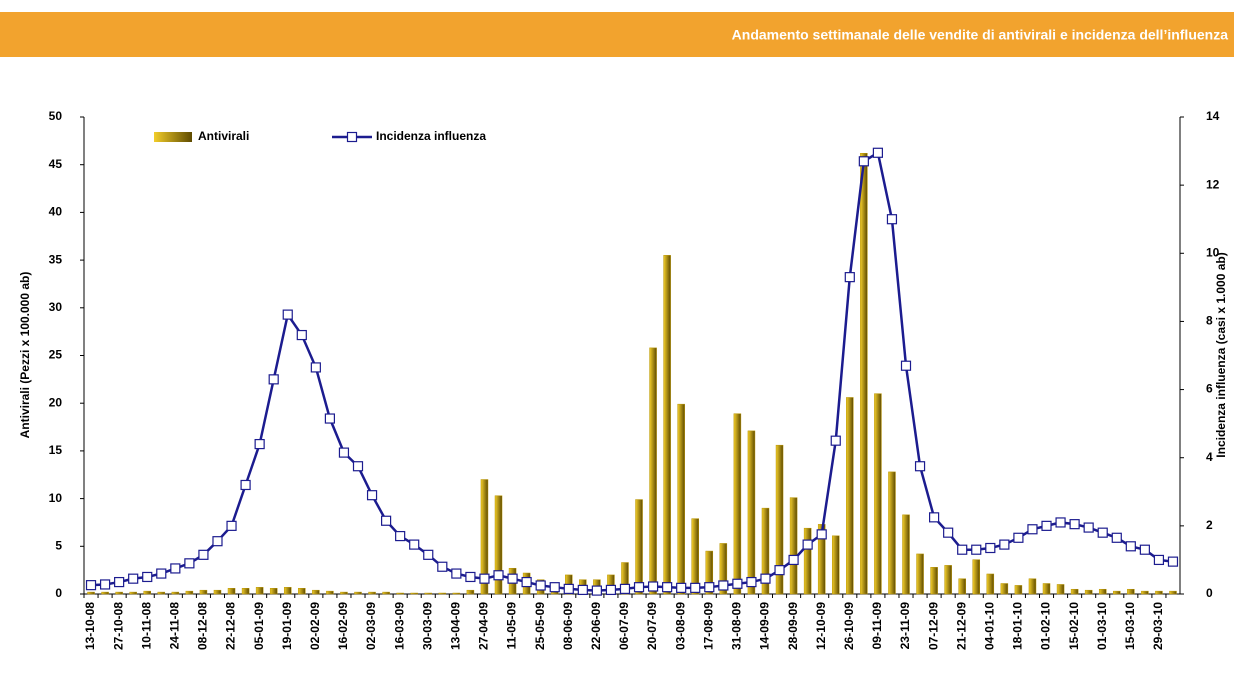 Image resolution: width=1234 pixels, height=698 pixels. Describe the element at coordinates (56, 355) in the screenshot. I see `y-tick-label: 25` at that location.